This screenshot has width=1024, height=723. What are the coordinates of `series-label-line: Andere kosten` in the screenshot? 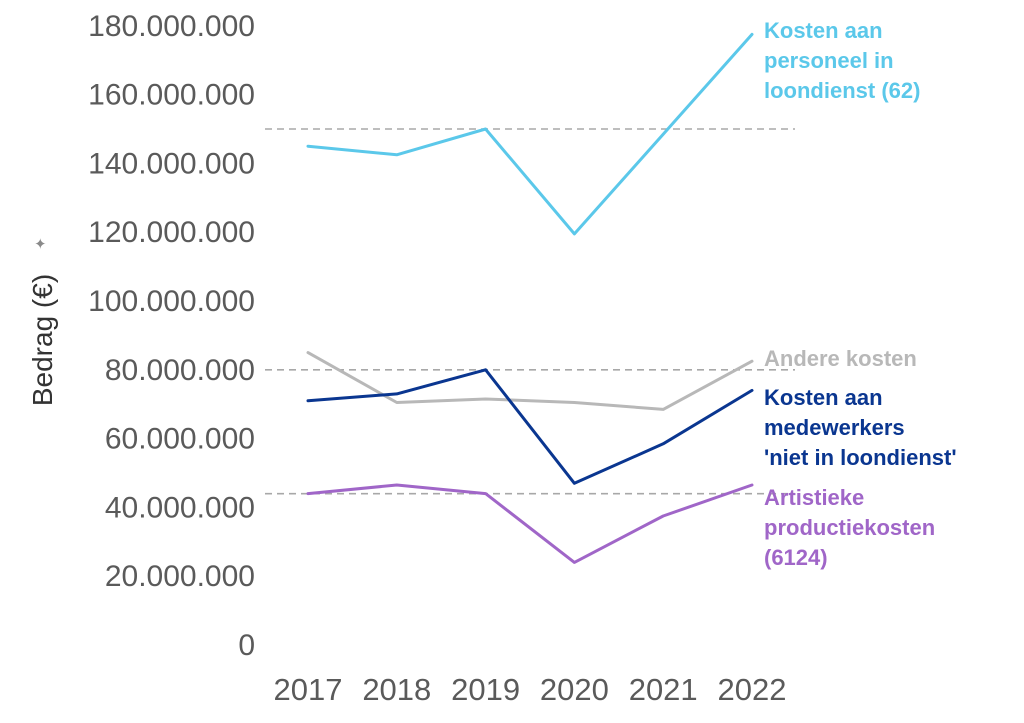 It's located at (840, 358).